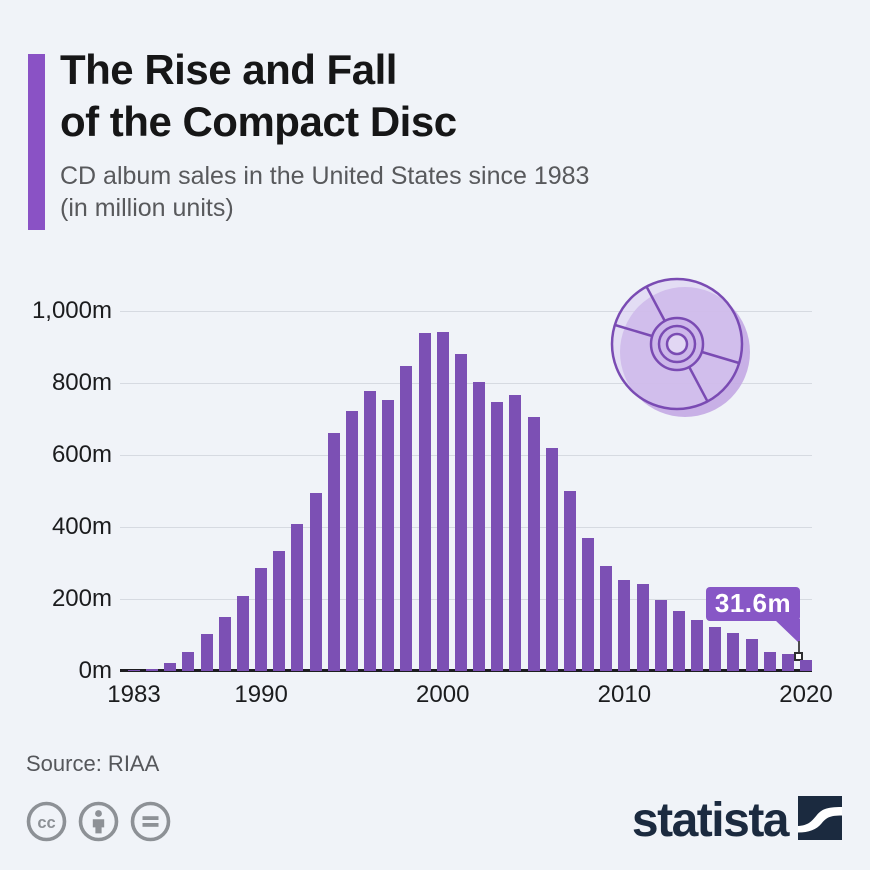  What do you see at coordinates (81, 598) in the screenshot?
I see `y-axis-label-200m: 200m` at bounding box center [81, 598].